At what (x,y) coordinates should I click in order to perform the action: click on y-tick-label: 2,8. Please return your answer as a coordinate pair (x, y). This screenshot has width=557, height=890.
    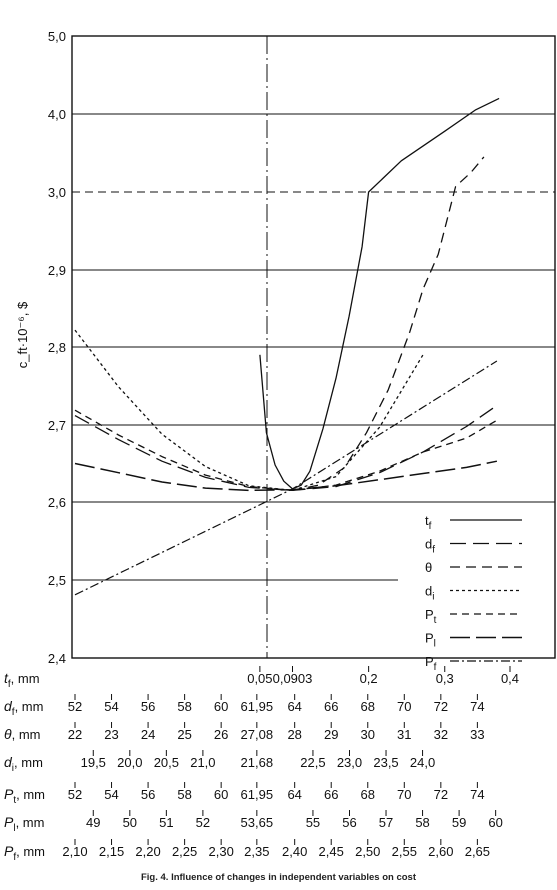
    Looking at the image, I should click on (57, 347).